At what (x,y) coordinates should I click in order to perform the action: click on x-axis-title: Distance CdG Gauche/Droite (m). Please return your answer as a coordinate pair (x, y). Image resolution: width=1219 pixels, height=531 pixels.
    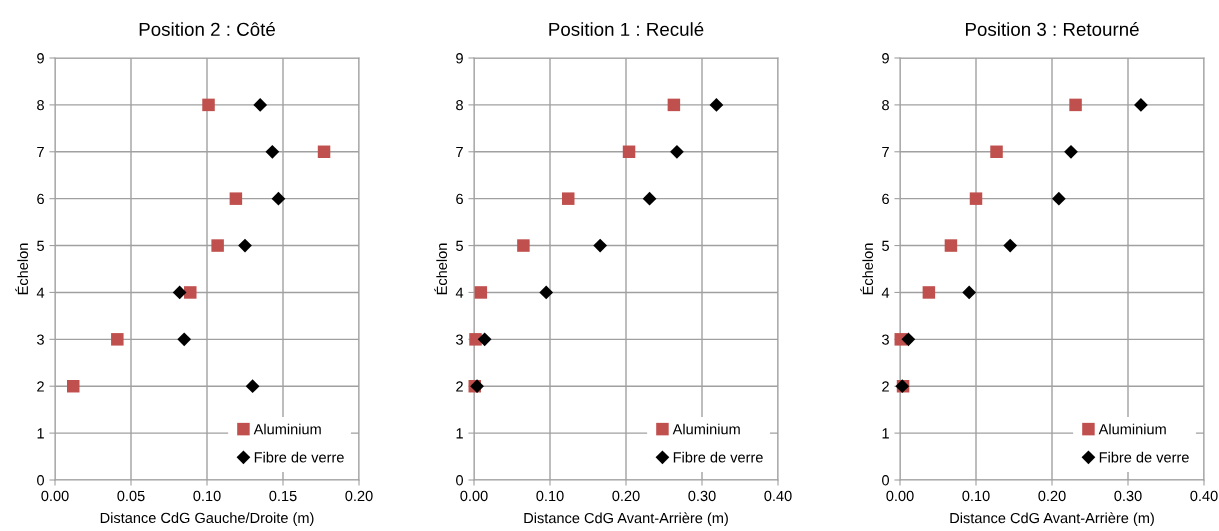
    Looking at the image, I should click on (207, 519).